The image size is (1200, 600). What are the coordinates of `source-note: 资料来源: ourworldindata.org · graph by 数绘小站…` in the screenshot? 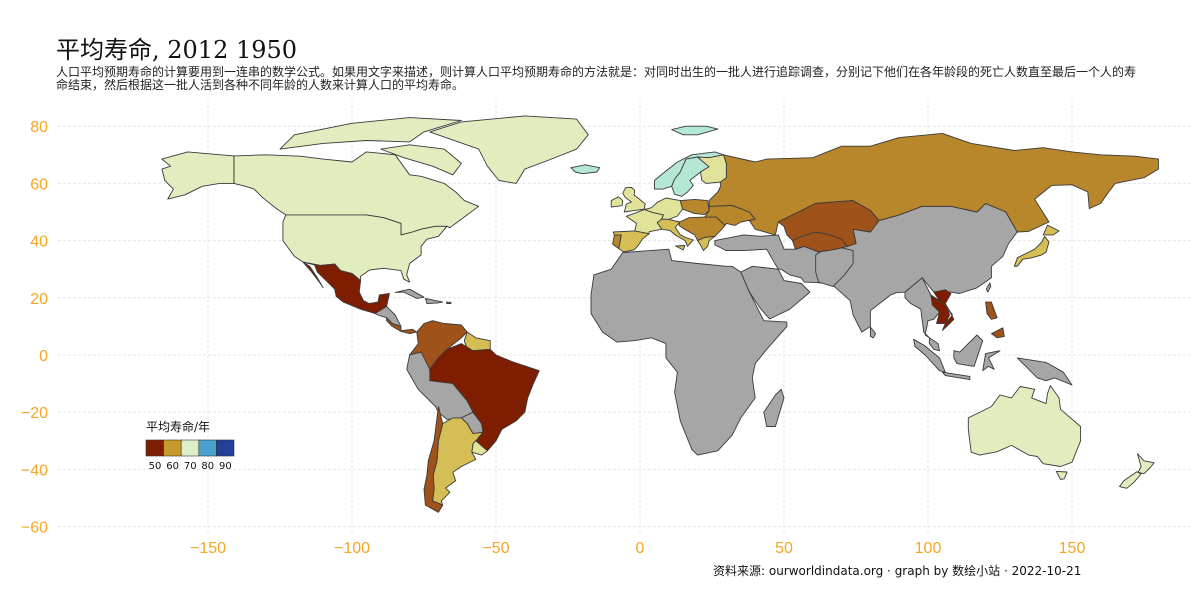 It's located at (897, 571).